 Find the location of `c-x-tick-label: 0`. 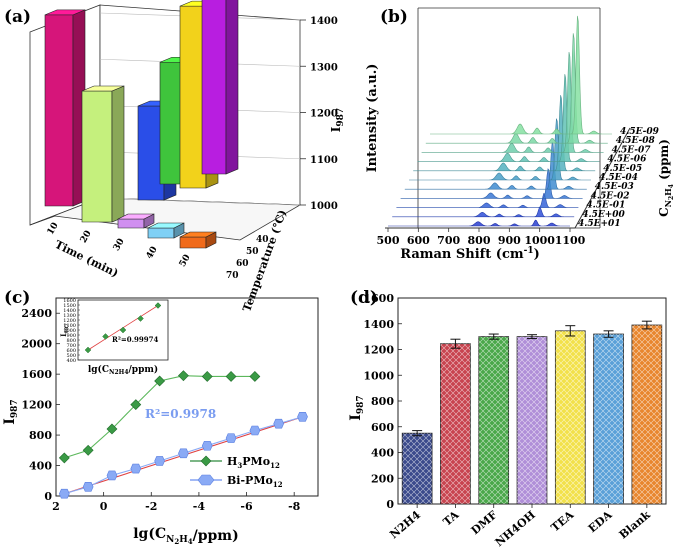

c-x-tick-label: 0 is located at coordinates (104, 506).